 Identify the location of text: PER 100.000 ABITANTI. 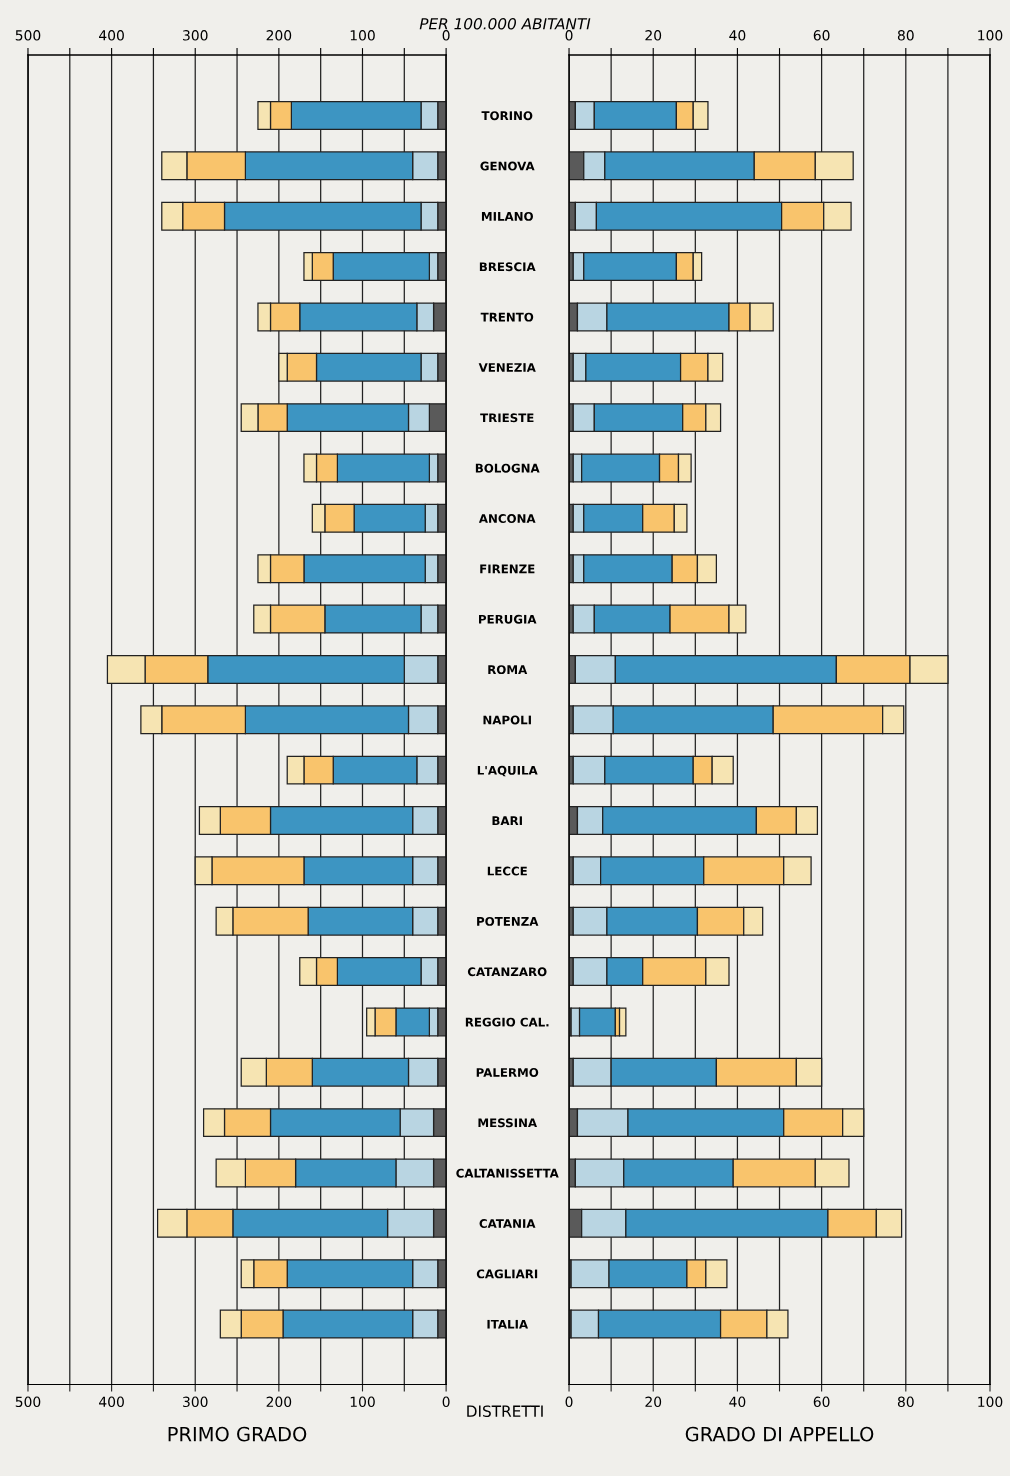
(505, 23).